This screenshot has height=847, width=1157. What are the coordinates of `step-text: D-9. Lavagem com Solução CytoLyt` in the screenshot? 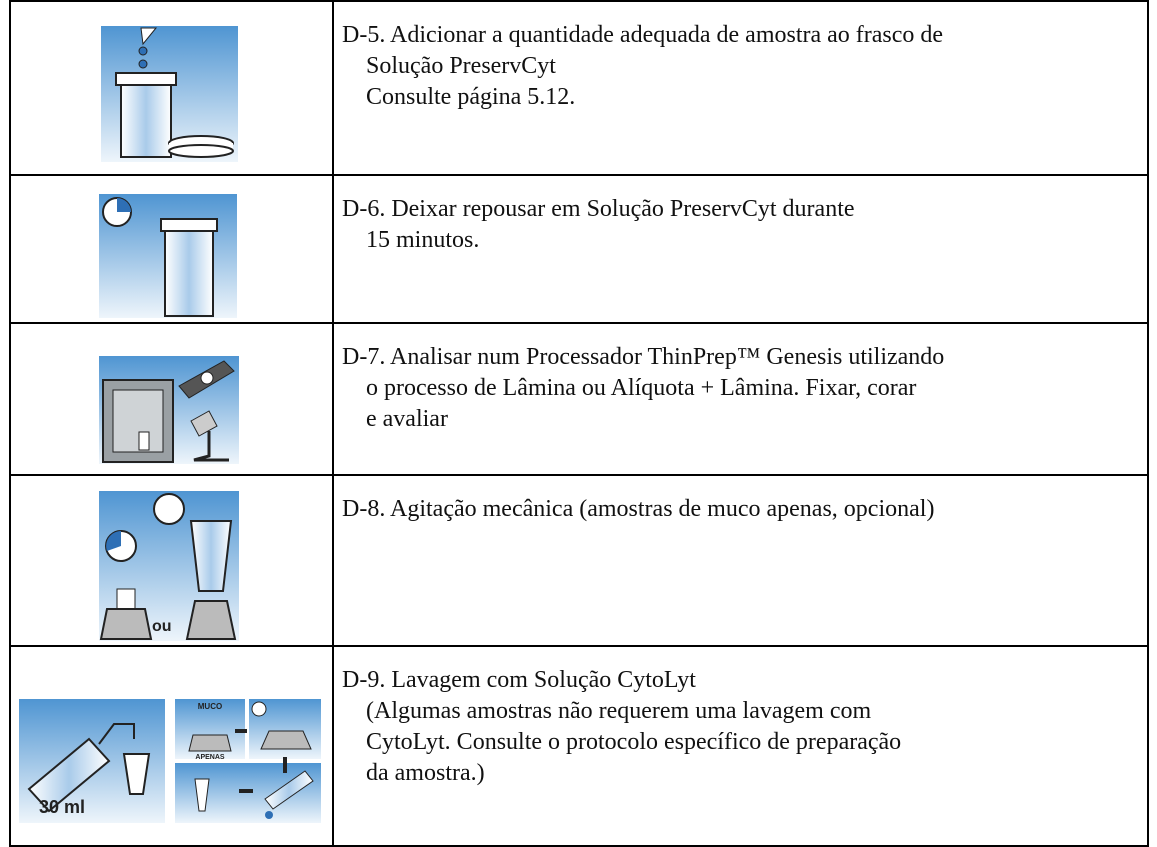 It's located at (519, 680).